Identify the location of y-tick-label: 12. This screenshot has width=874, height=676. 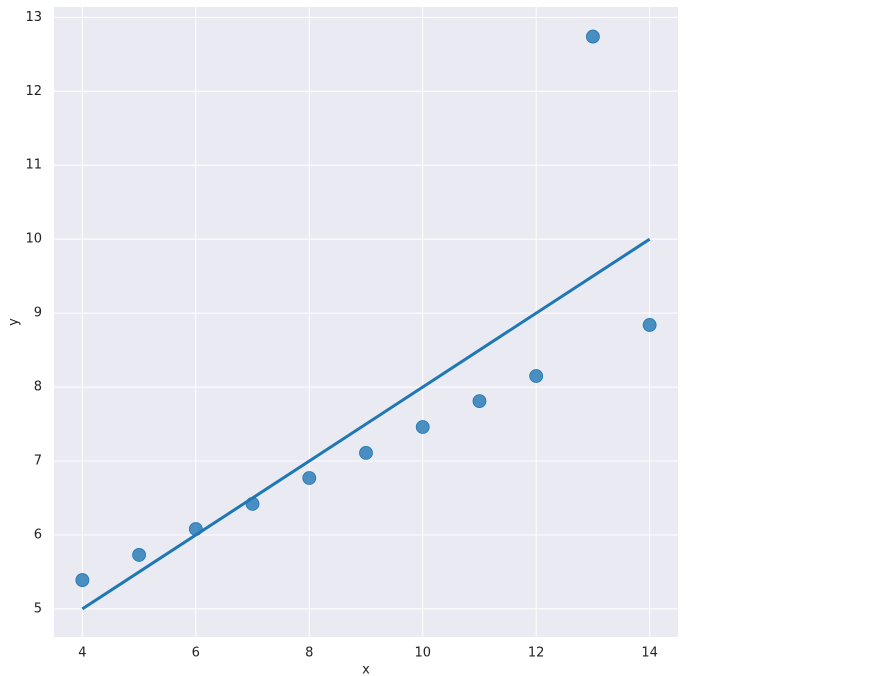
(33, 91).